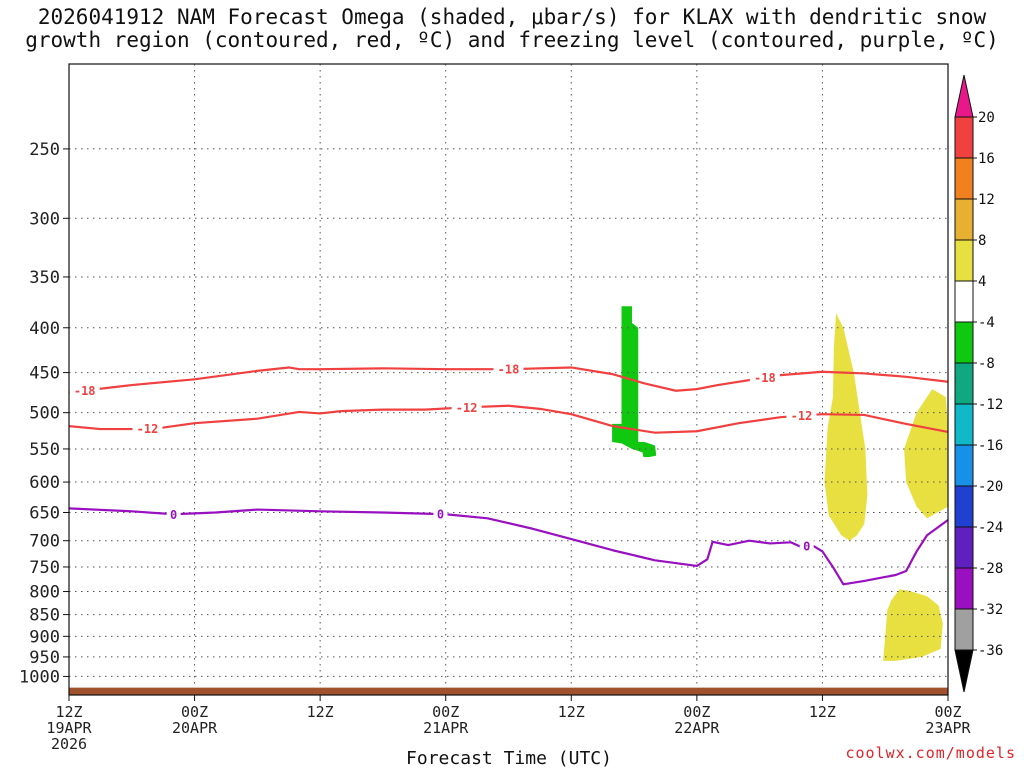 The width and height of the screenshot is (1024, 768). Describe the element at coordinates (990, 405) in the screenshot. I see `colorbar-label: -12` at that location.